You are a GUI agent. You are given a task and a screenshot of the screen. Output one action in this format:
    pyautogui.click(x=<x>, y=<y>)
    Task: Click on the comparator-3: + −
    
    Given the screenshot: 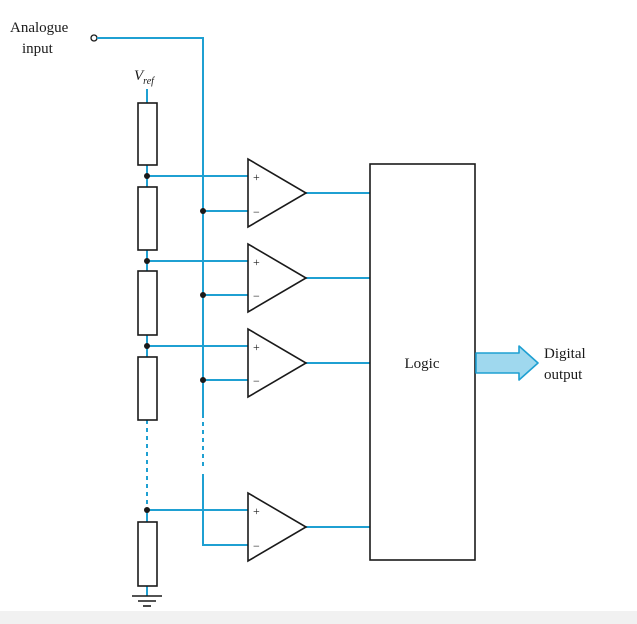 What is the action you would take?
    pyautogui.click(x=277, y=363)
    